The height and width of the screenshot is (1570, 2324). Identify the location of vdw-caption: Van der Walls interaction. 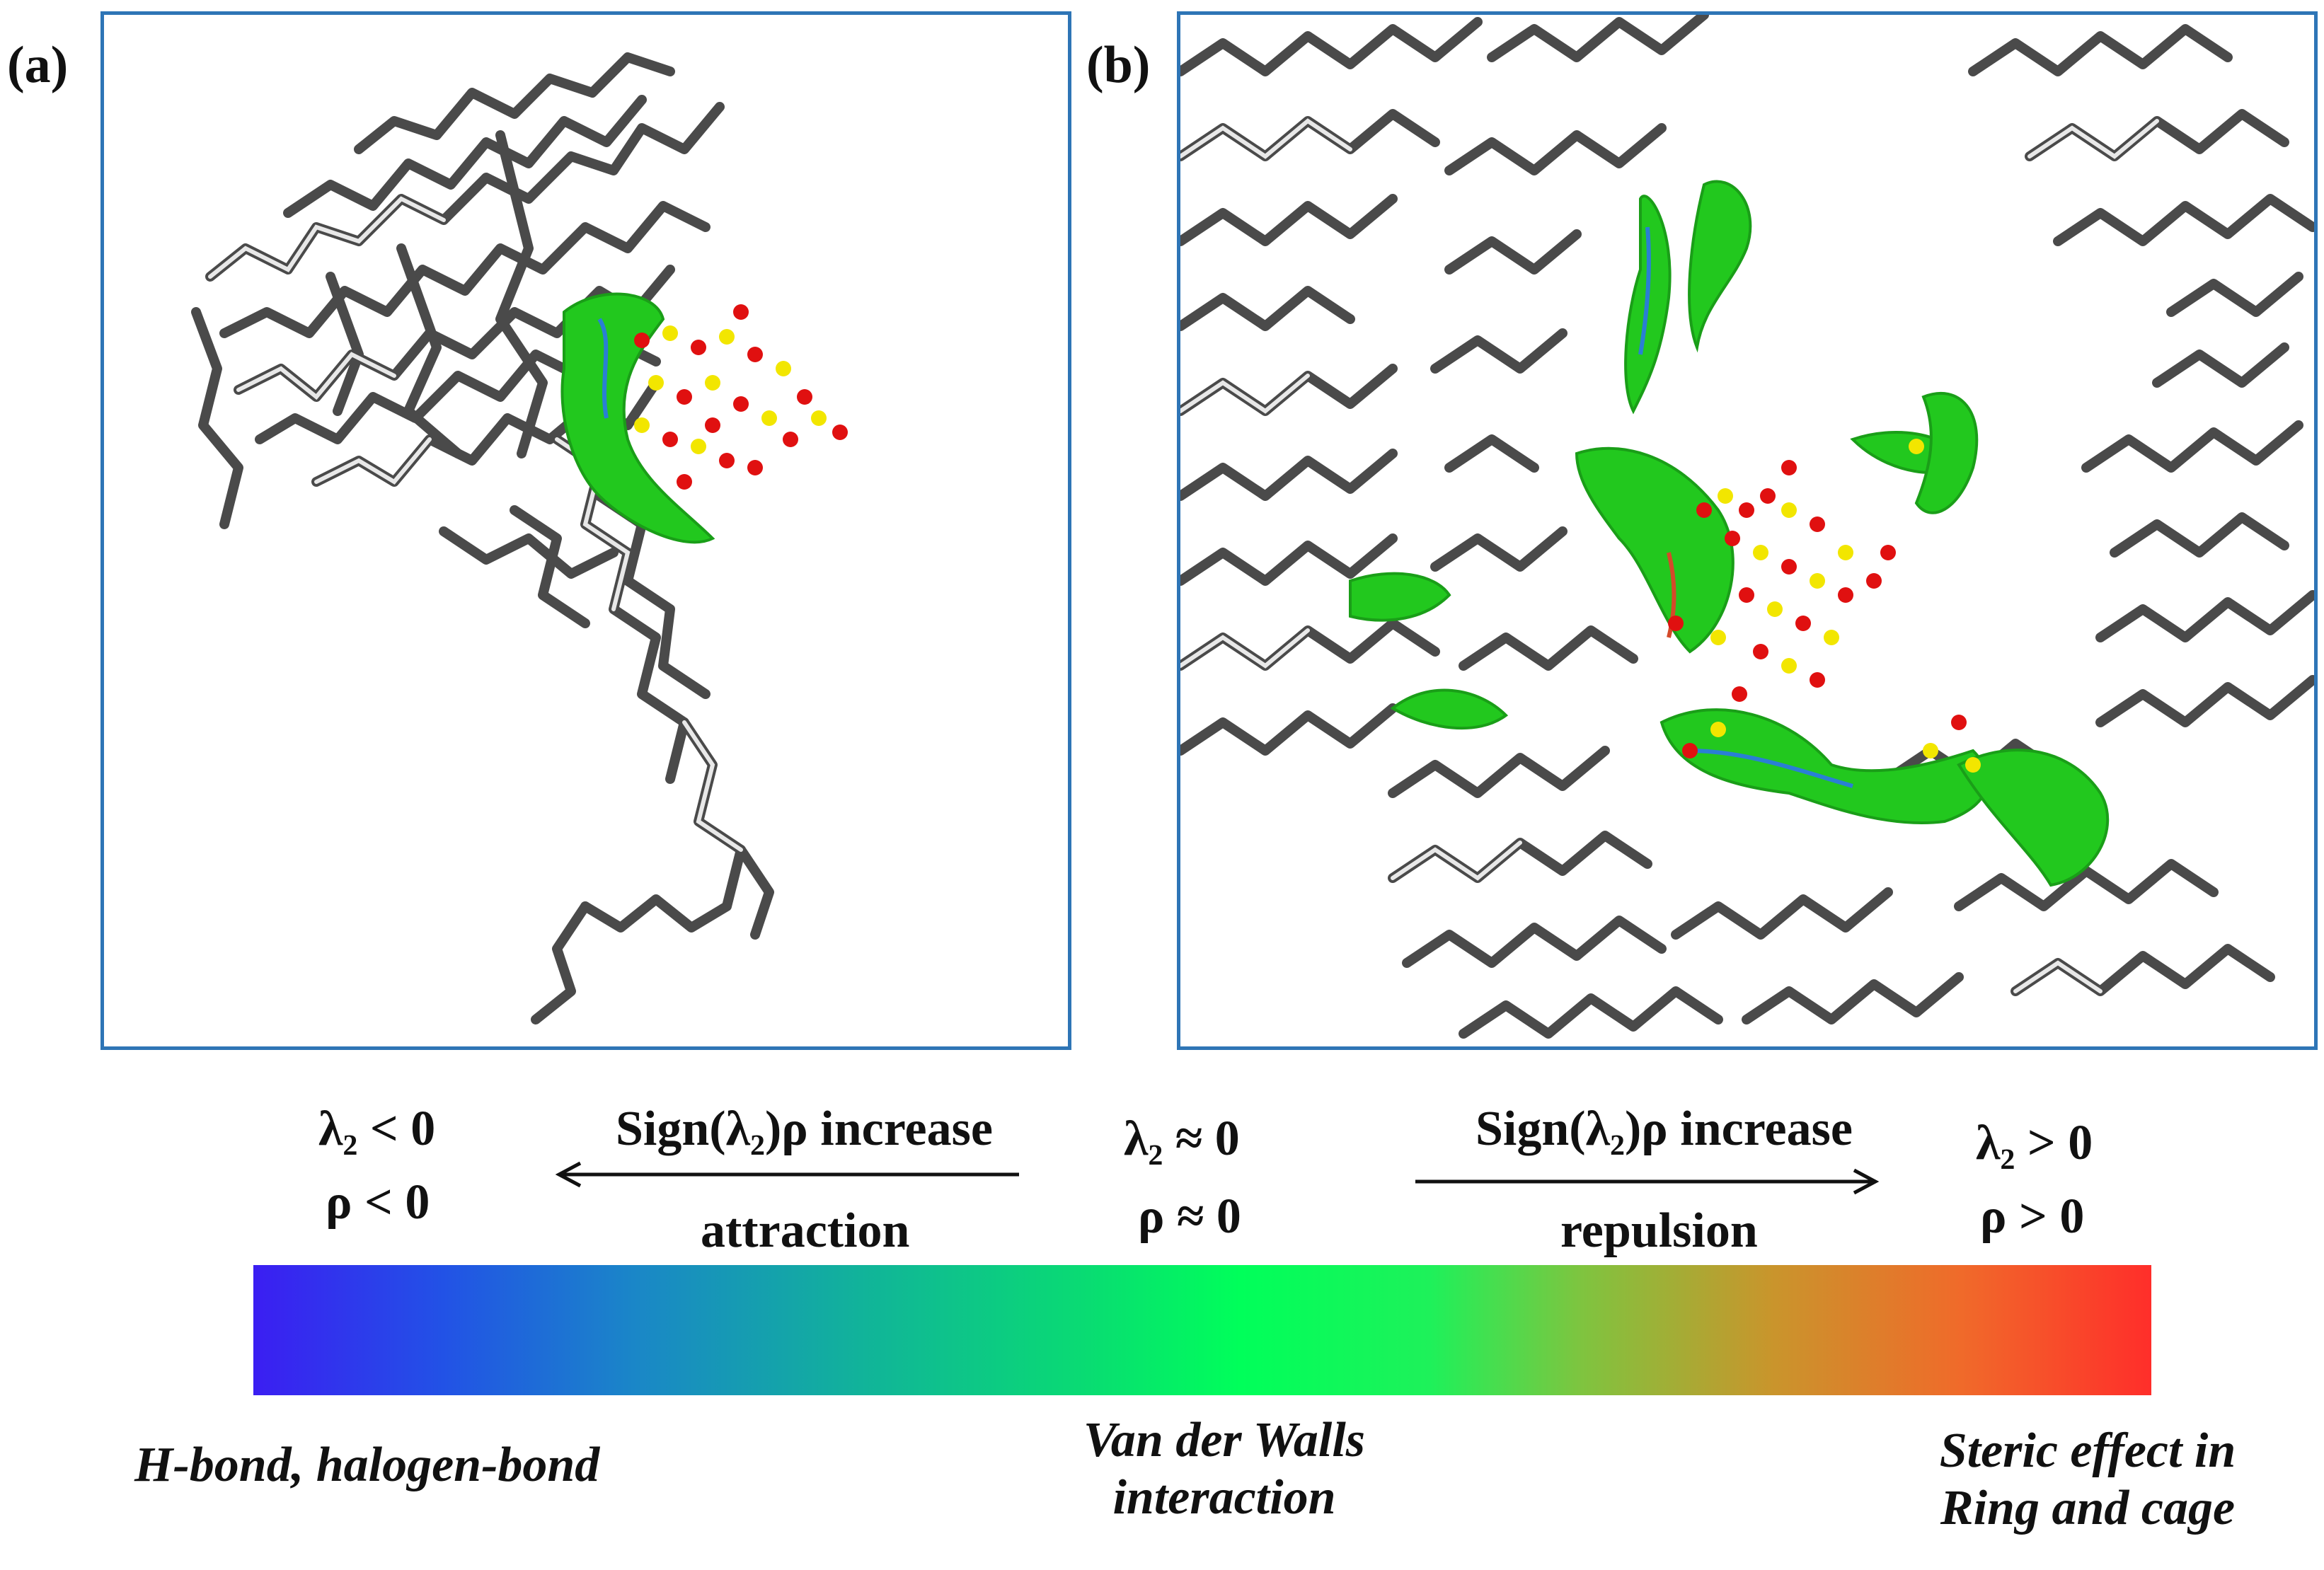
(1224, 1469).